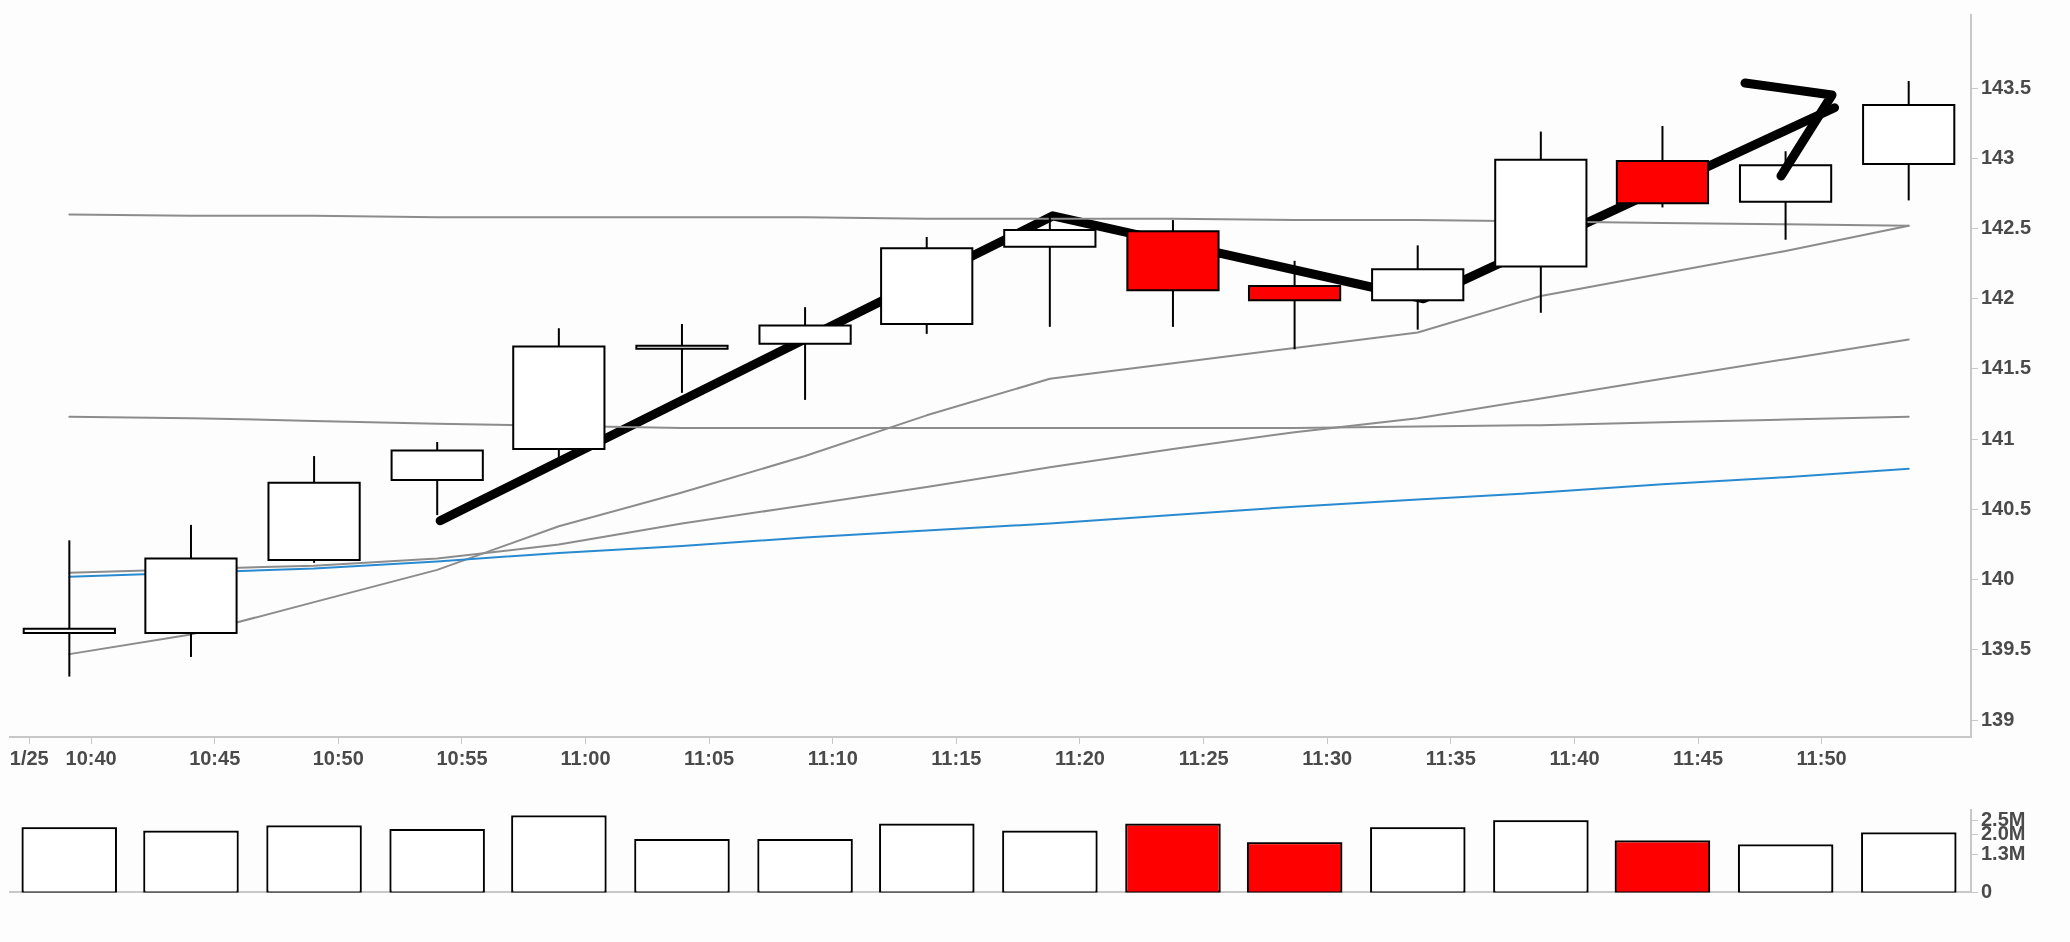  Describe the element at coordinates (215, 757) in the screenshot. I see `x-tick-label: 10:45` at that location.